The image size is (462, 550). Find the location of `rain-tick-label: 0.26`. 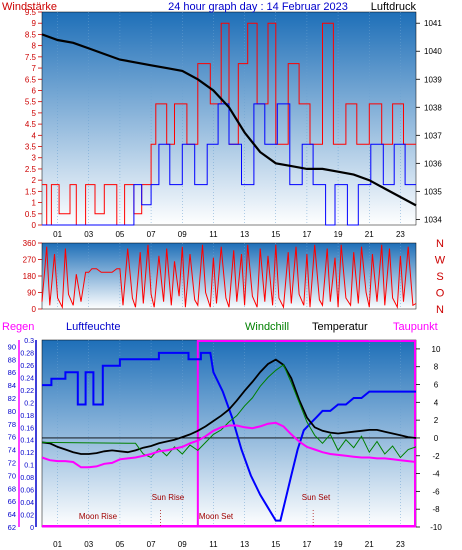

rain-tick-label: 0.26 is located at coordinates (27, 366).